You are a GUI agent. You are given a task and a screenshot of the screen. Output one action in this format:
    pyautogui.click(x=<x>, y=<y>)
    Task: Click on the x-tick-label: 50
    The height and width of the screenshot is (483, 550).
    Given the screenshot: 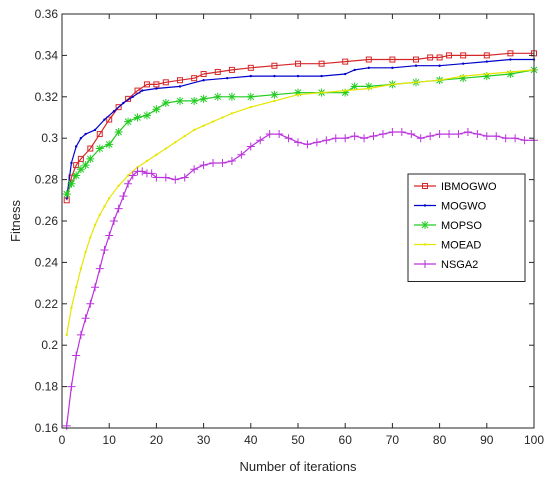 What is the action you would take?
    pyautogui.click(x=298, y=440)
    